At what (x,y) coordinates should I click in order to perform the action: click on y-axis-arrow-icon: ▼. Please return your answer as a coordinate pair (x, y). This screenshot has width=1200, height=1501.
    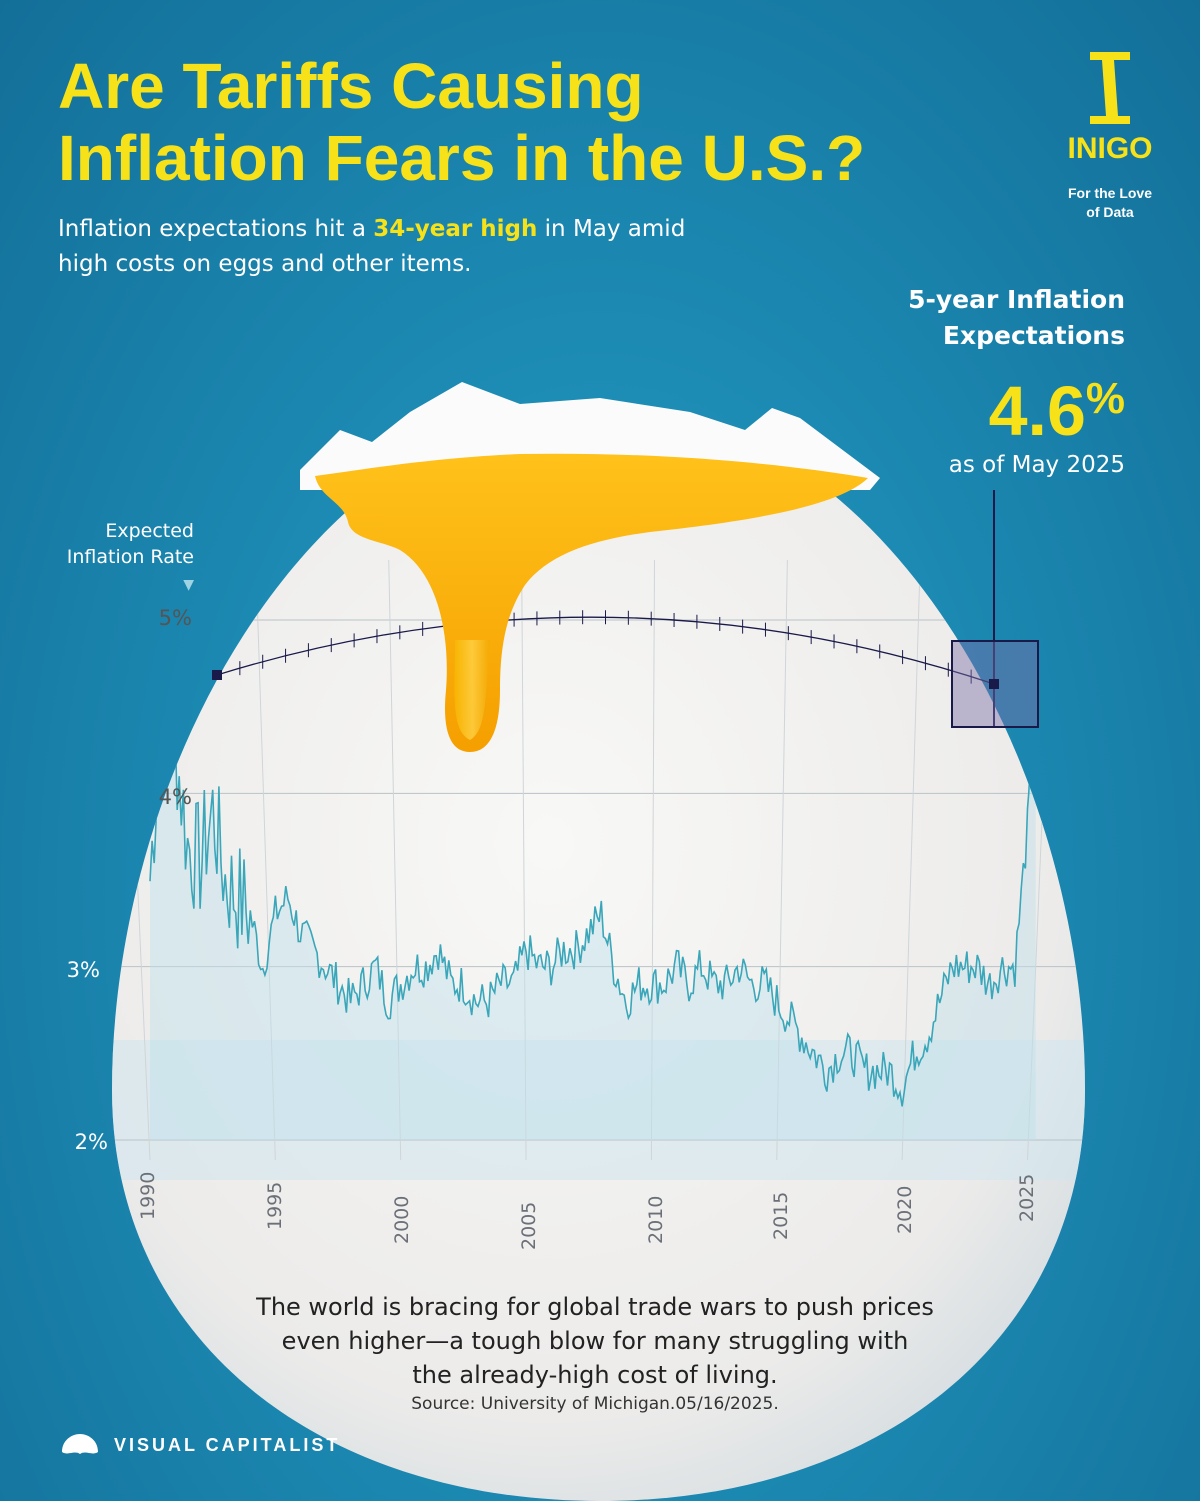
    Looking at the image, I should click on (188, 585).